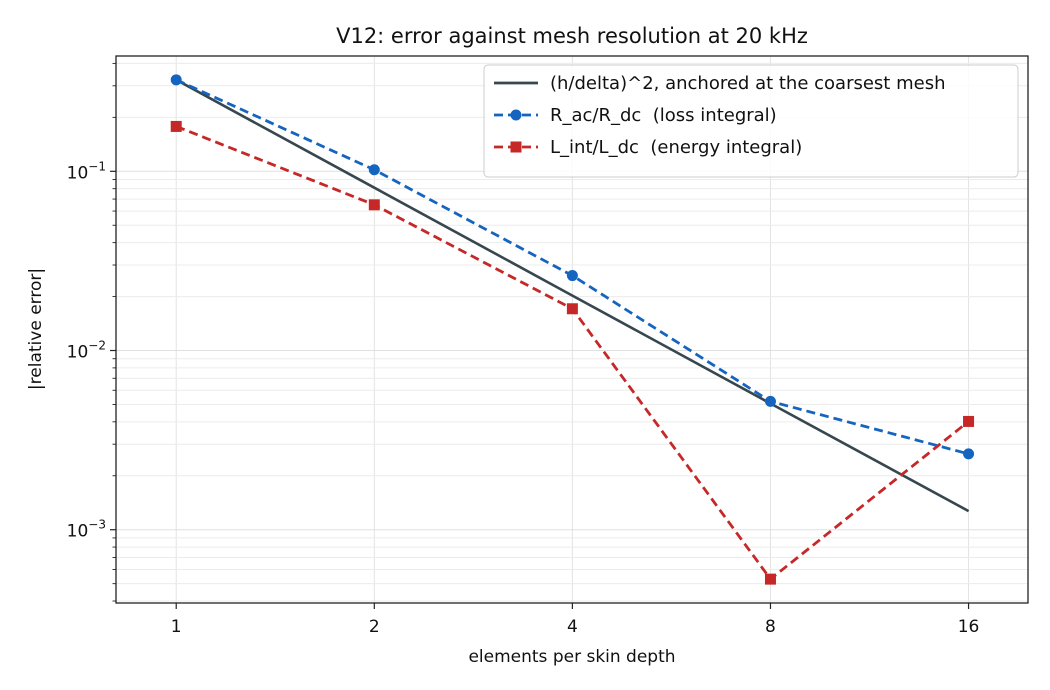 This screenshot has width=1050, height=690. I want to click on legend-box, so click(751, 121).